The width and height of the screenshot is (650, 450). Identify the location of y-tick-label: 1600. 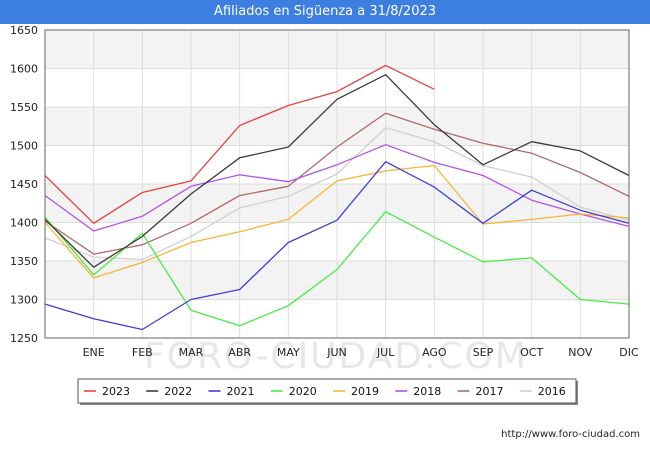
(24, 69).